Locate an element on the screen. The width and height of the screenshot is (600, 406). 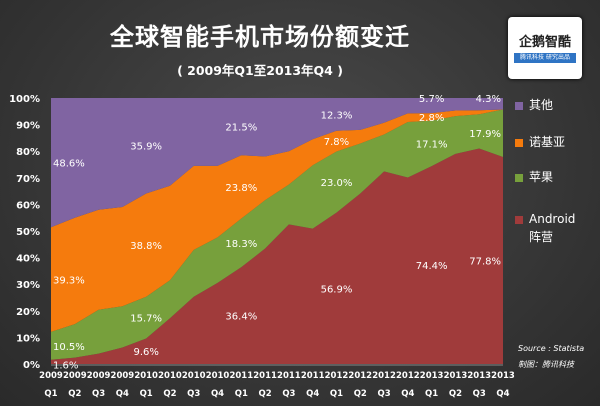
legend-item: 苹果 is located at coordinates (534, 178).